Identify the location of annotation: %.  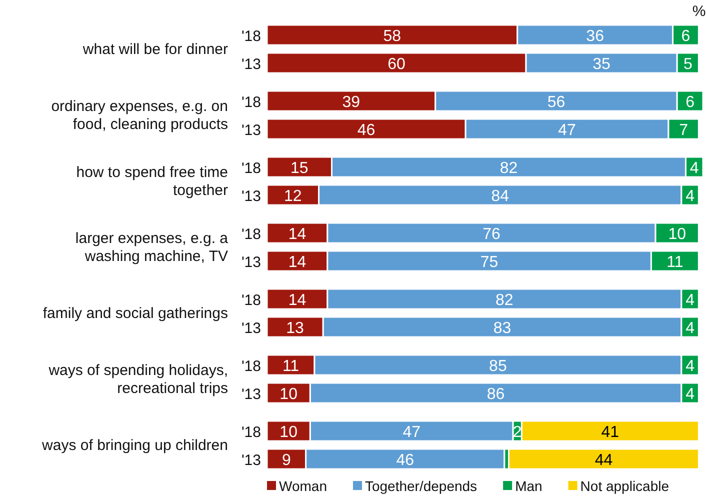
(699, 11).